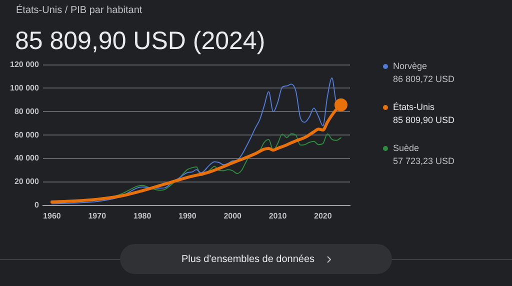  I want to click on x-tick-label: 1990, so click(187, 215).